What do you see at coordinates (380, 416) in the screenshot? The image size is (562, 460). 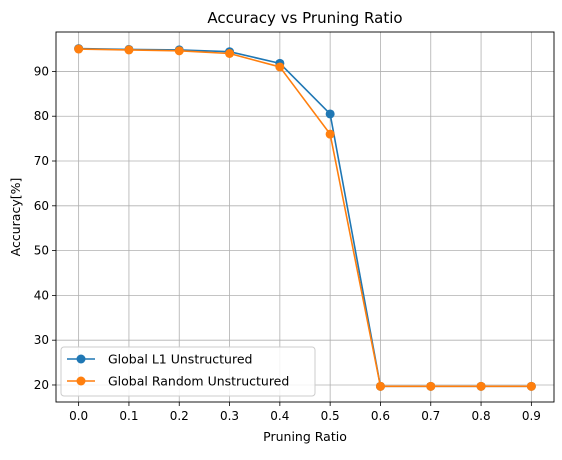 I see `x-tick-label: 0.6` at bounding box center [380, 416].